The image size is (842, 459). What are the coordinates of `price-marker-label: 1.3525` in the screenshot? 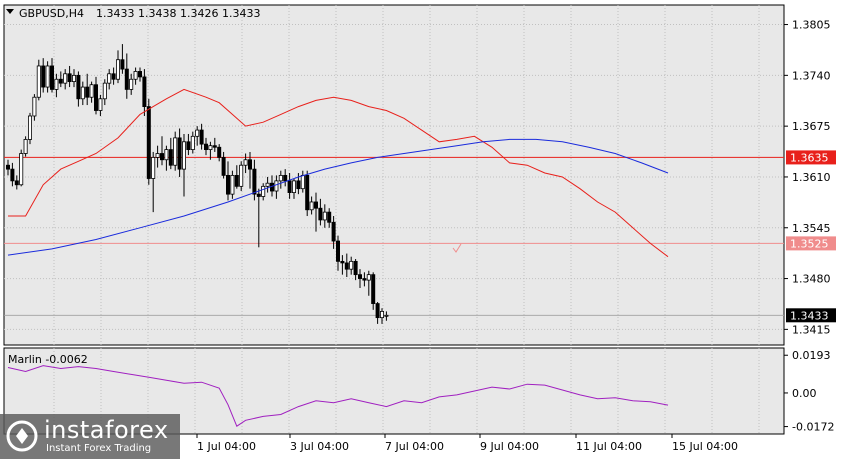 It's located at (809, 243).